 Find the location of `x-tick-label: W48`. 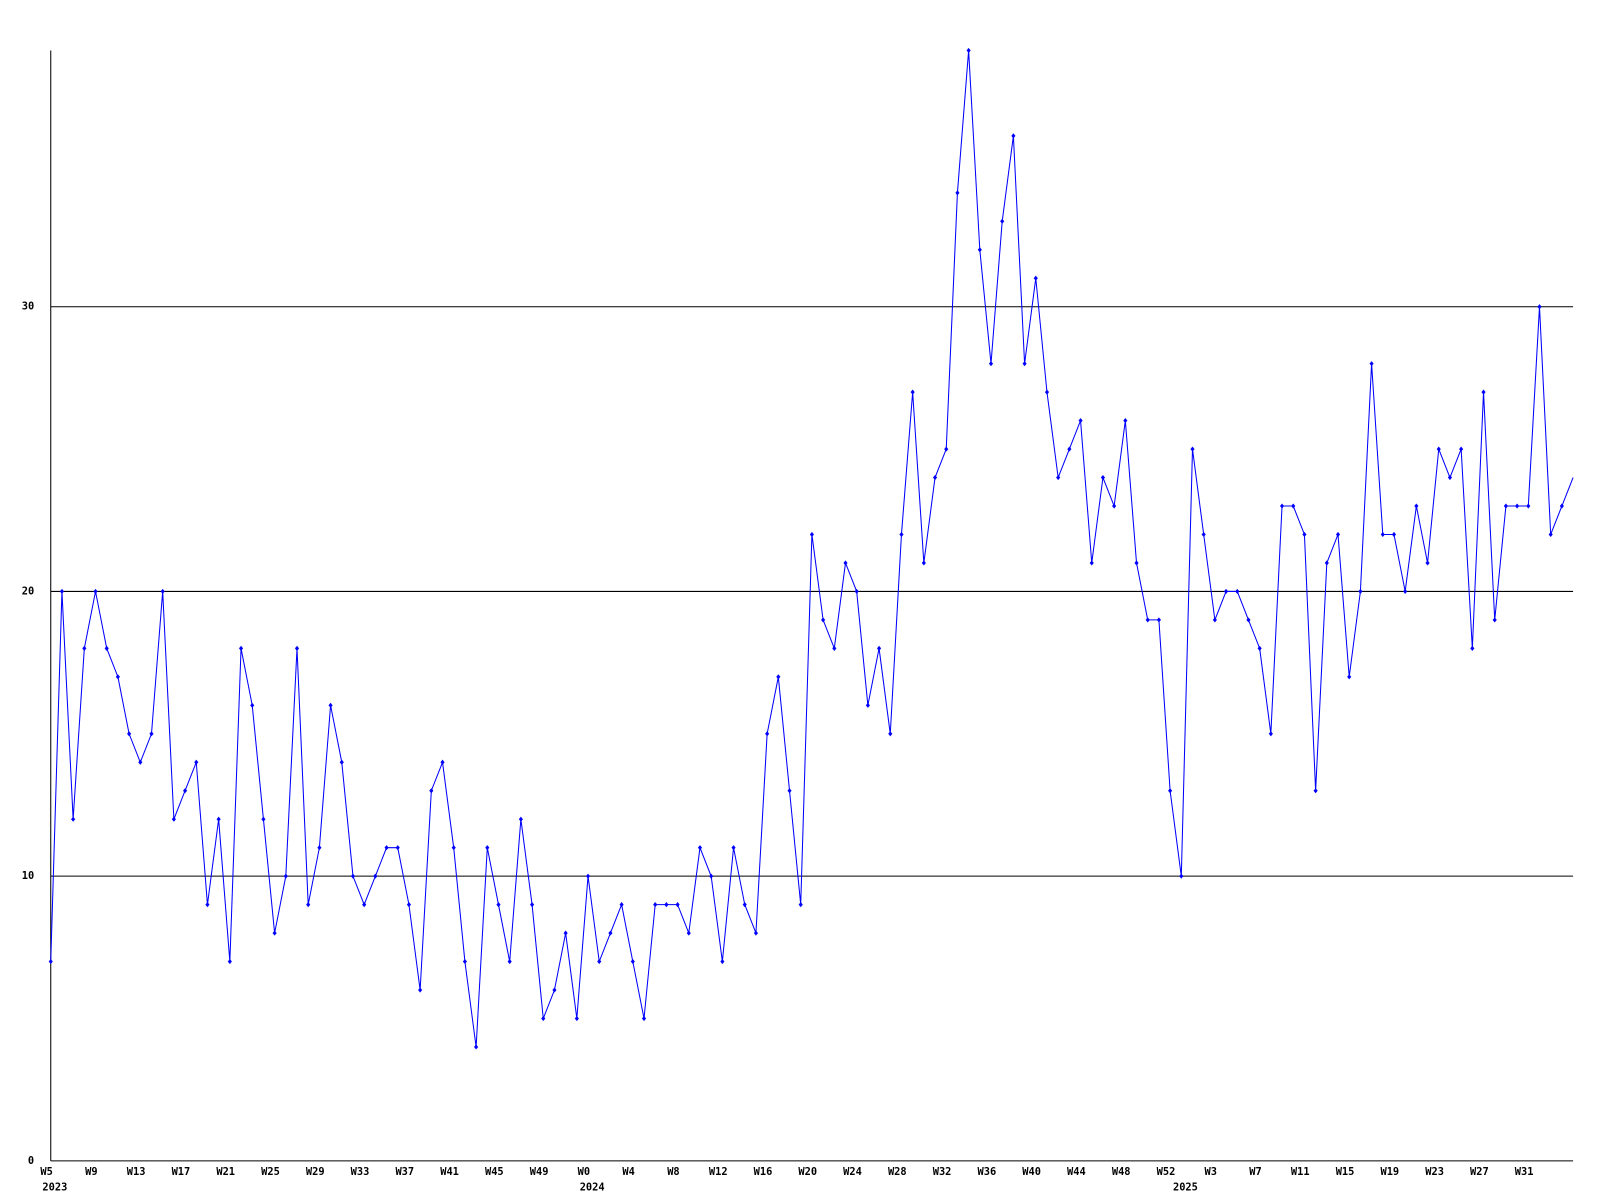

x-tick-label: W48 is located at coordinates (1121, 1172).